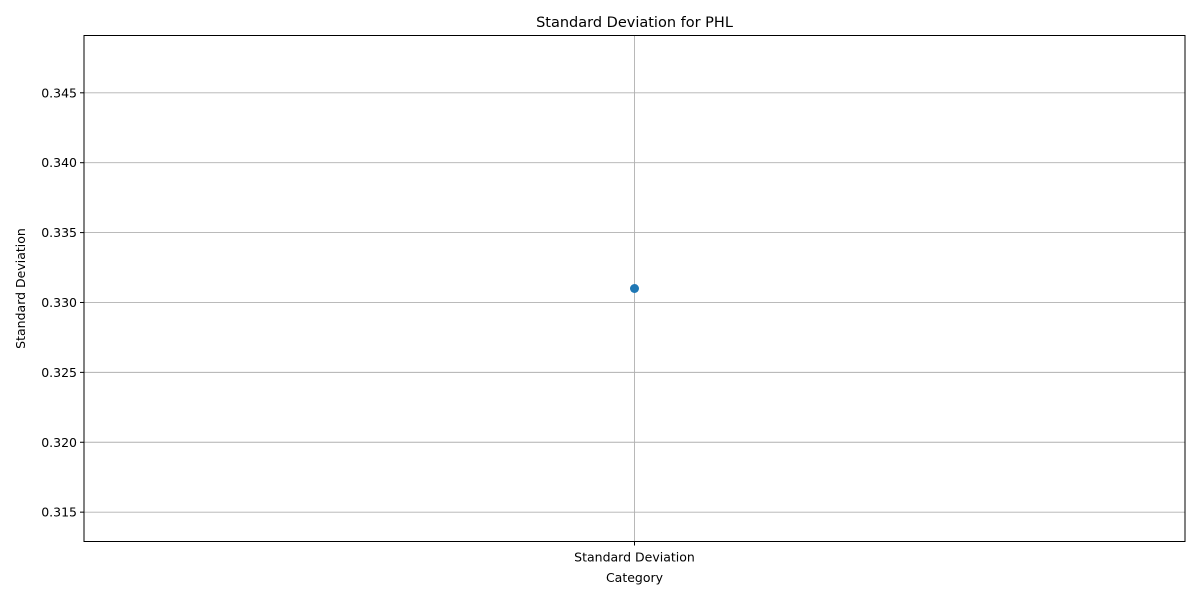 The height and width of the screenshot is (600, 1200). Describe the element at coordinates (635, 577) in the screenshot. I see `x-axis-label: Category` at that location.